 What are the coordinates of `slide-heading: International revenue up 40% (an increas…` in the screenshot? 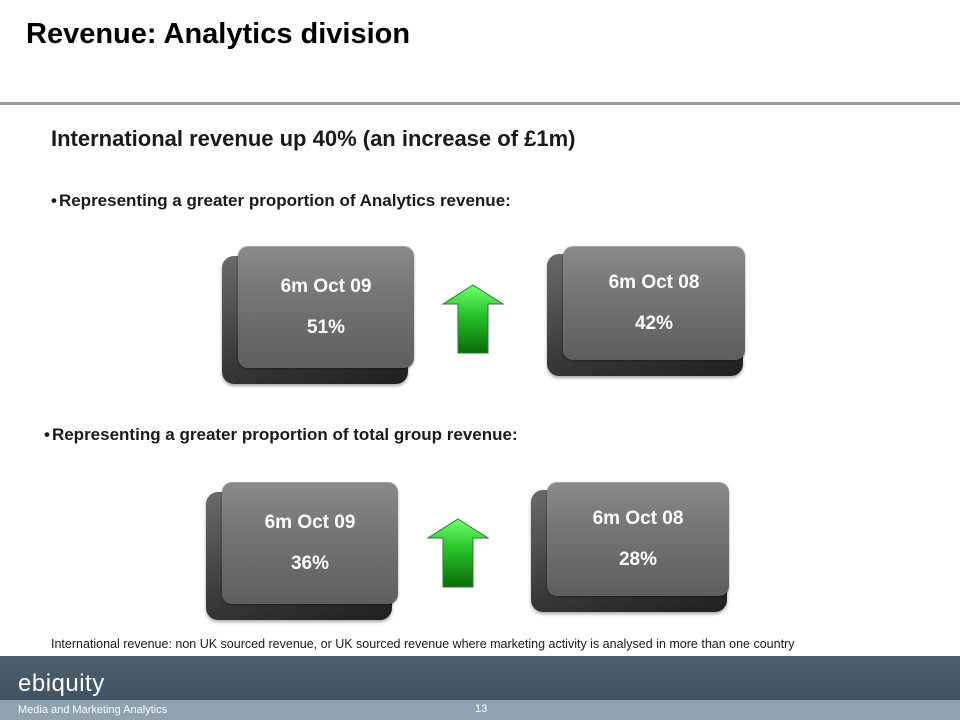 It's located at (313, 138).